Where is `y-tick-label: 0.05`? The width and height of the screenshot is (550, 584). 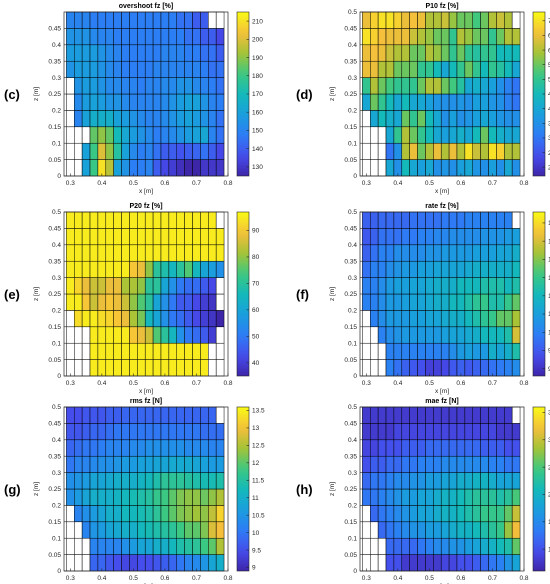
y-tick-label: 0.05 is located at coordinates (54, 555).